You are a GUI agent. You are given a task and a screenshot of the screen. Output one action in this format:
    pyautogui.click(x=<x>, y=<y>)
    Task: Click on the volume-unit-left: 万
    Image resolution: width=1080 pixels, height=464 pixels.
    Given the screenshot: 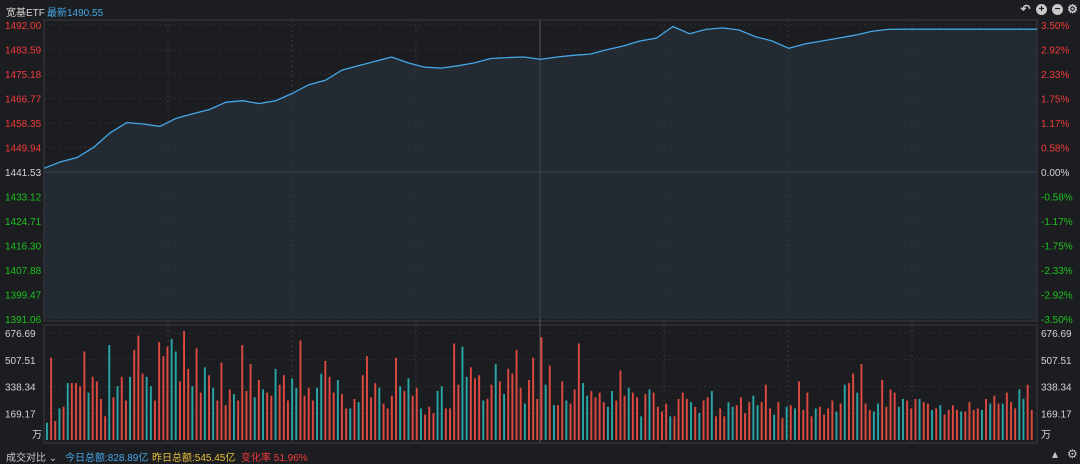 What is the action you would take?
    pyautogui.click(x=37, y=435)
    